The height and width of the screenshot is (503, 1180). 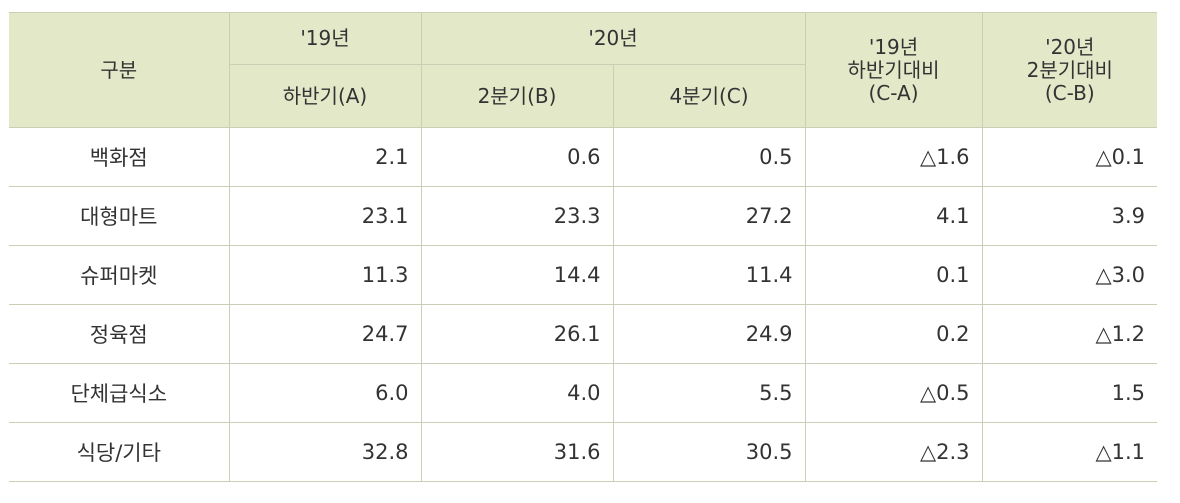 I want to click on diff-vs-2020-q2: △3.0, so click(x=1069, y=275).